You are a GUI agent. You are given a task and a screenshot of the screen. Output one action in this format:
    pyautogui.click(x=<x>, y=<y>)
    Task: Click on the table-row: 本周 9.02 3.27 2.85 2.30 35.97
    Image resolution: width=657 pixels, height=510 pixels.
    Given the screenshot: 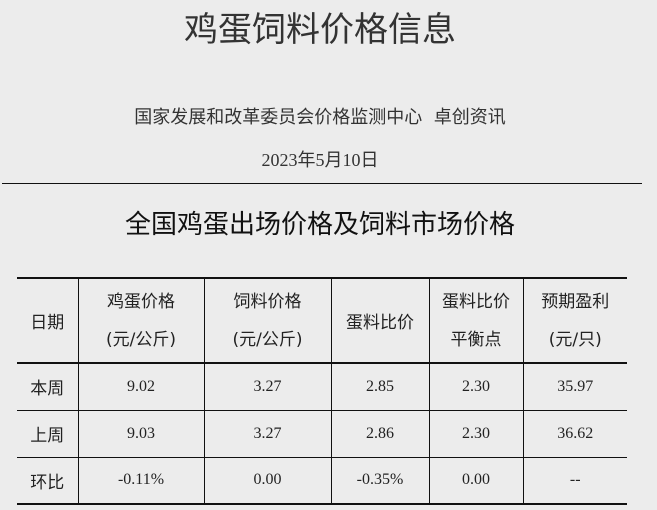 What is the action you would take?
    pyautogui.click(x=322, y=386)
    